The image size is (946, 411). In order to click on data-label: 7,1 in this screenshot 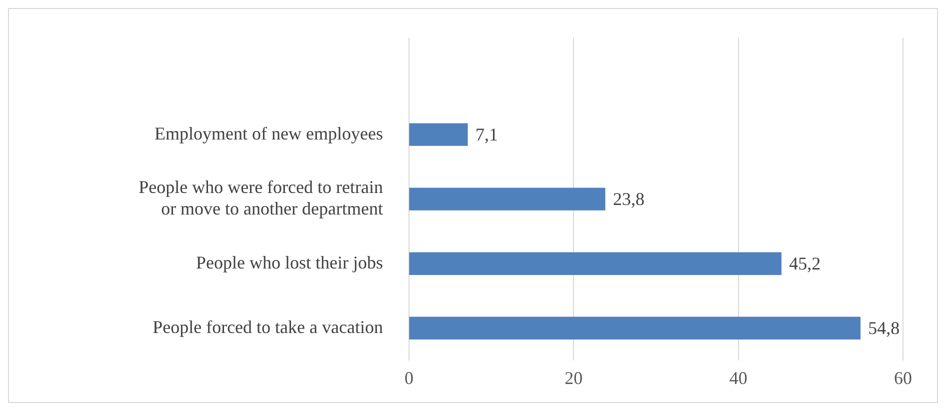, I will do `click(486, 134)`.